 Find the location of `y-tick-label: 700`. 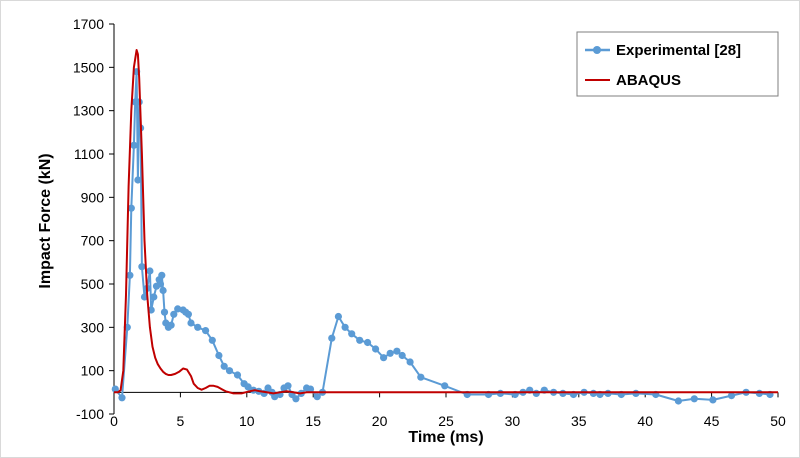

y-tick-label: 700 is located at coordinates (93, 241).